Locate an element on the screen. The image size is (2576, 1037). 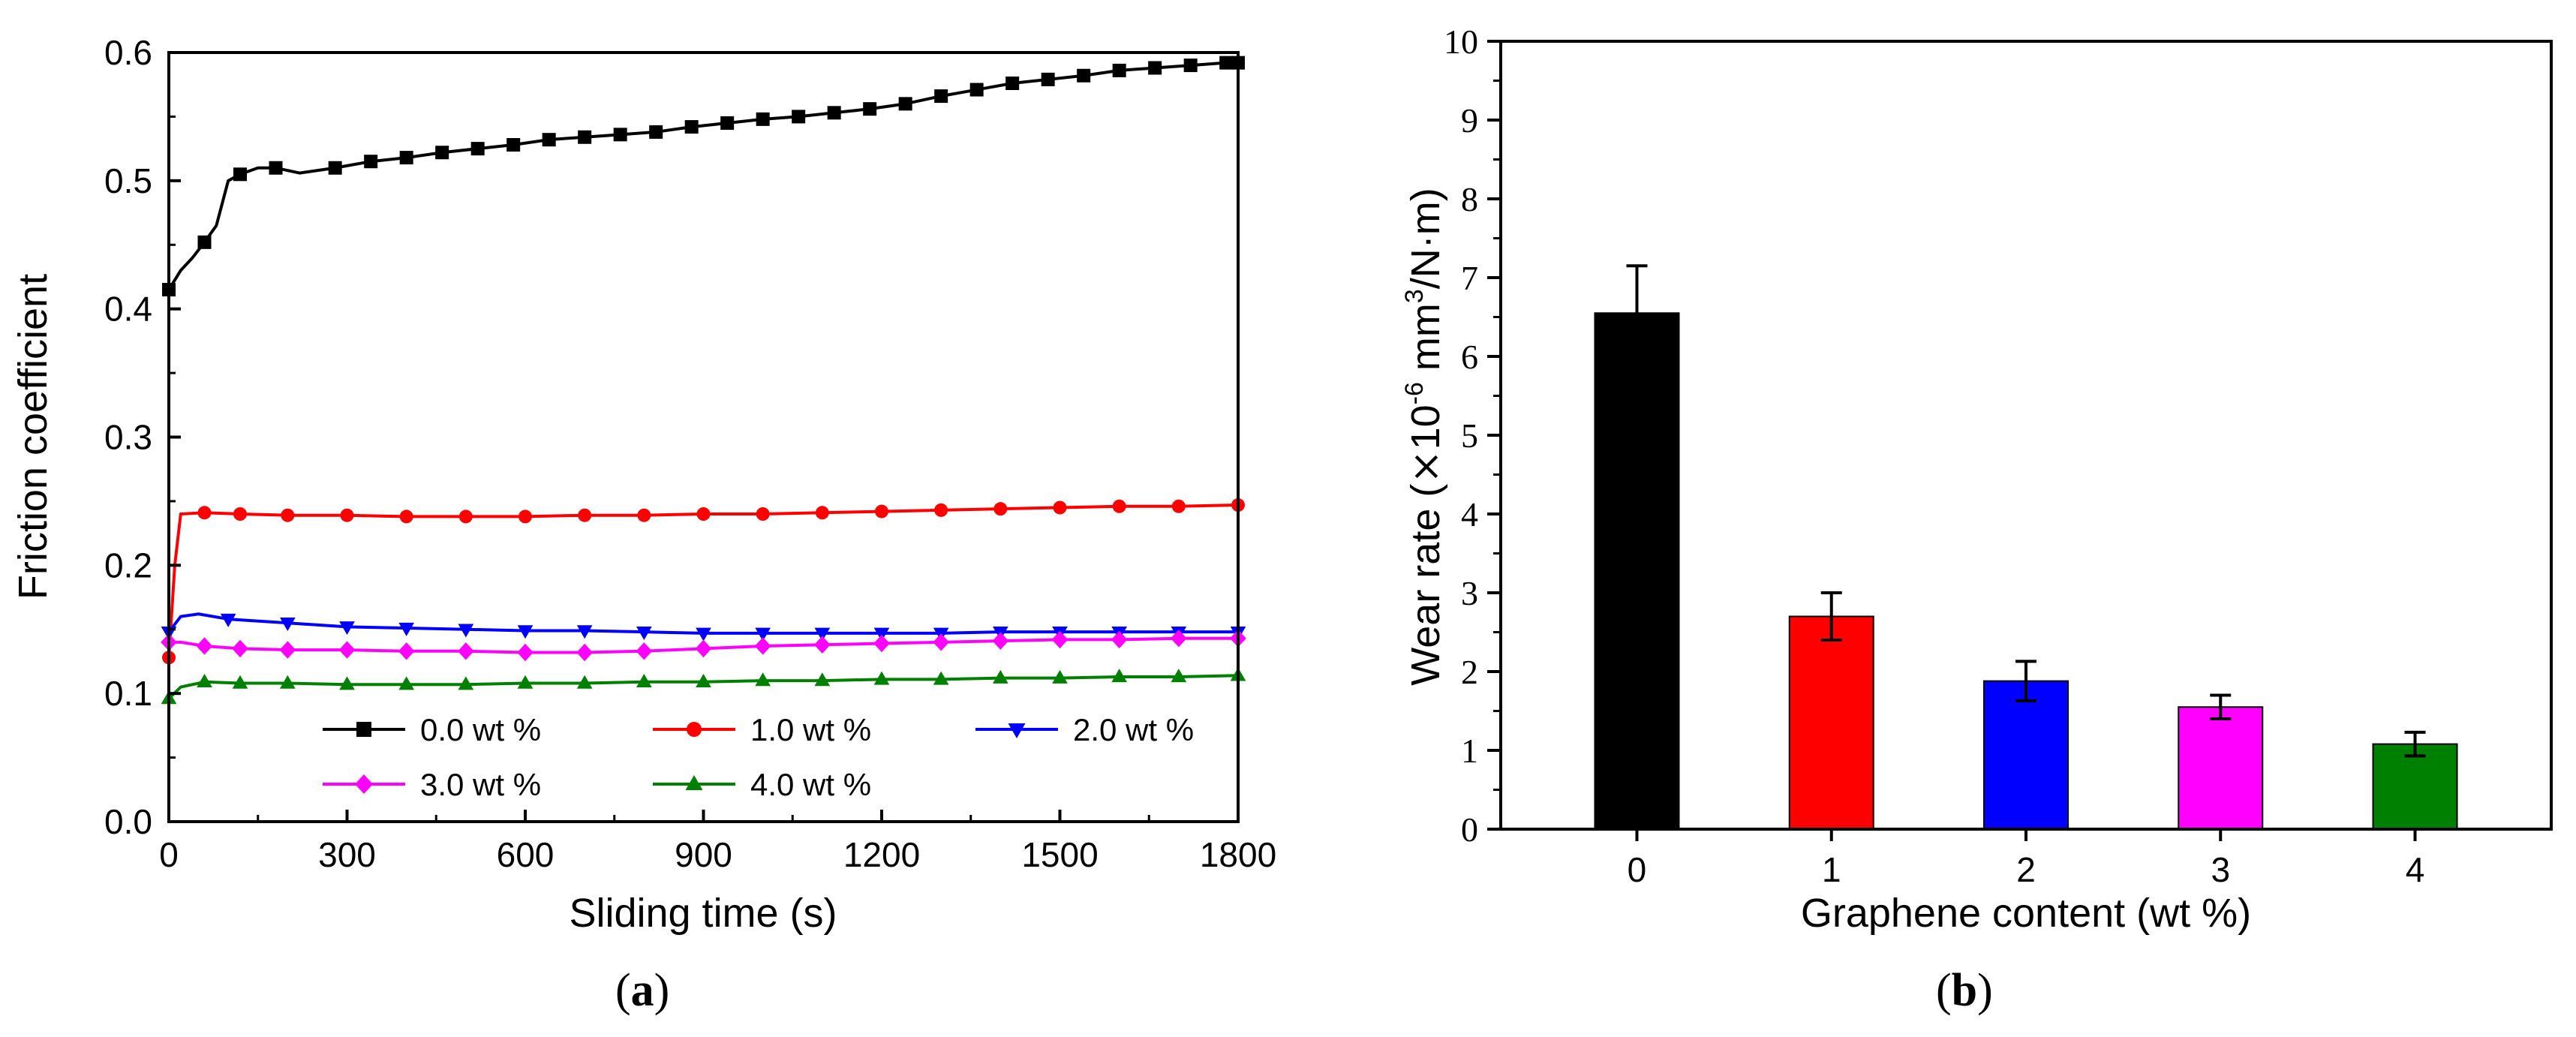
legend-label: 3.0 wt % is located at coordinates (480, 784).